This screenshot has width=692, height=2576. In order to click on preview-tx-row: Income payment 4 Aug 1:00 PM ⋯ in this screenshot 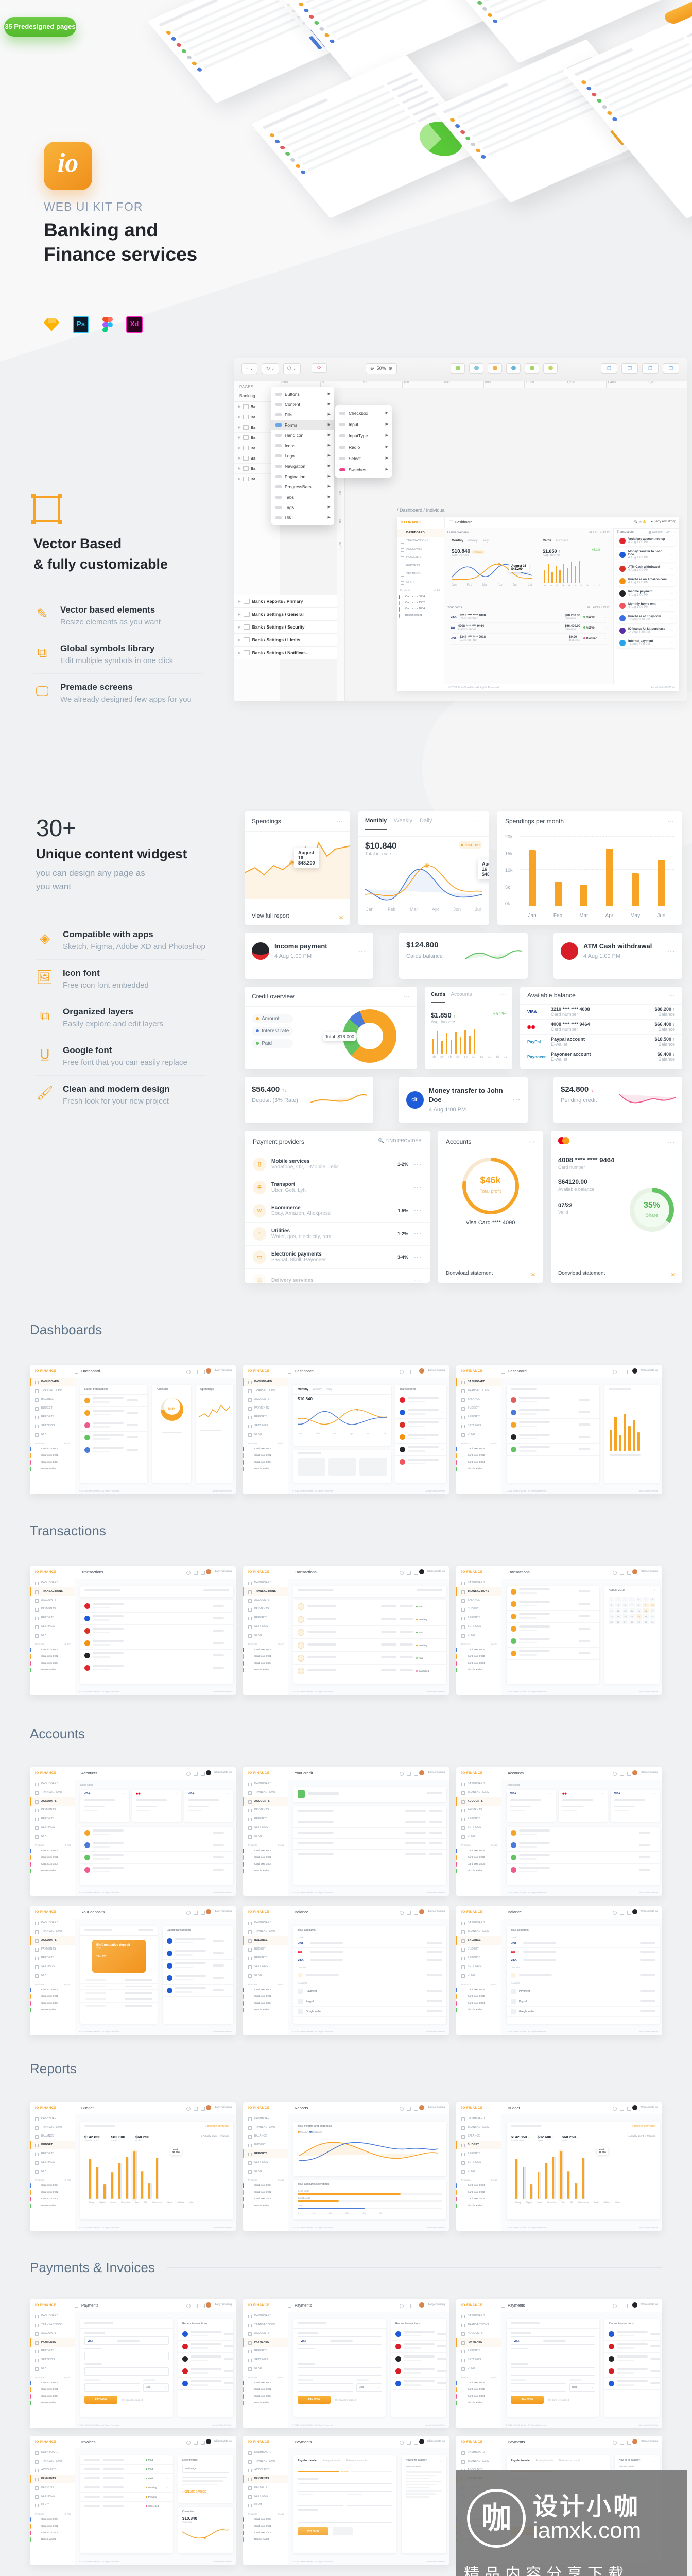, I will do `click(646, 593)`.